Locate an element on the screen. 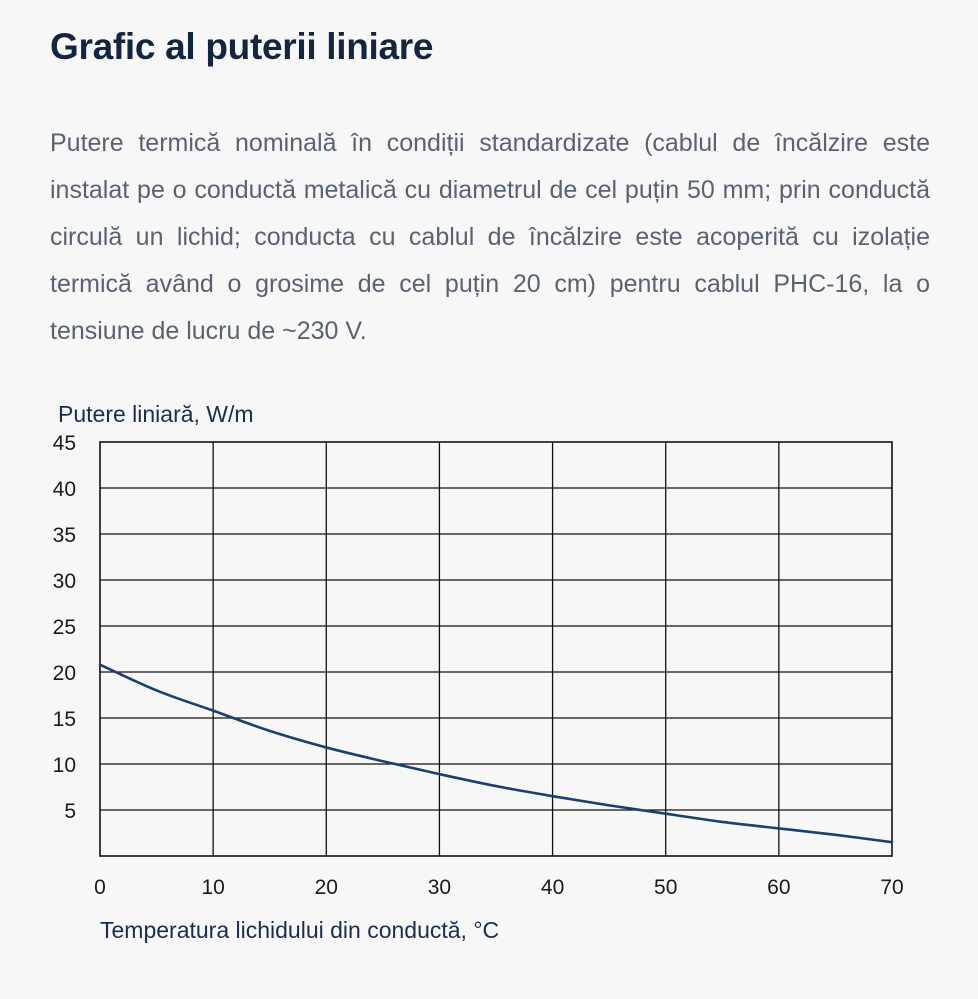 The image size is (978, 999). y-tick-labels: 5 10 15 20 25 30 35 40 45 is located at coordinates (64, 627).